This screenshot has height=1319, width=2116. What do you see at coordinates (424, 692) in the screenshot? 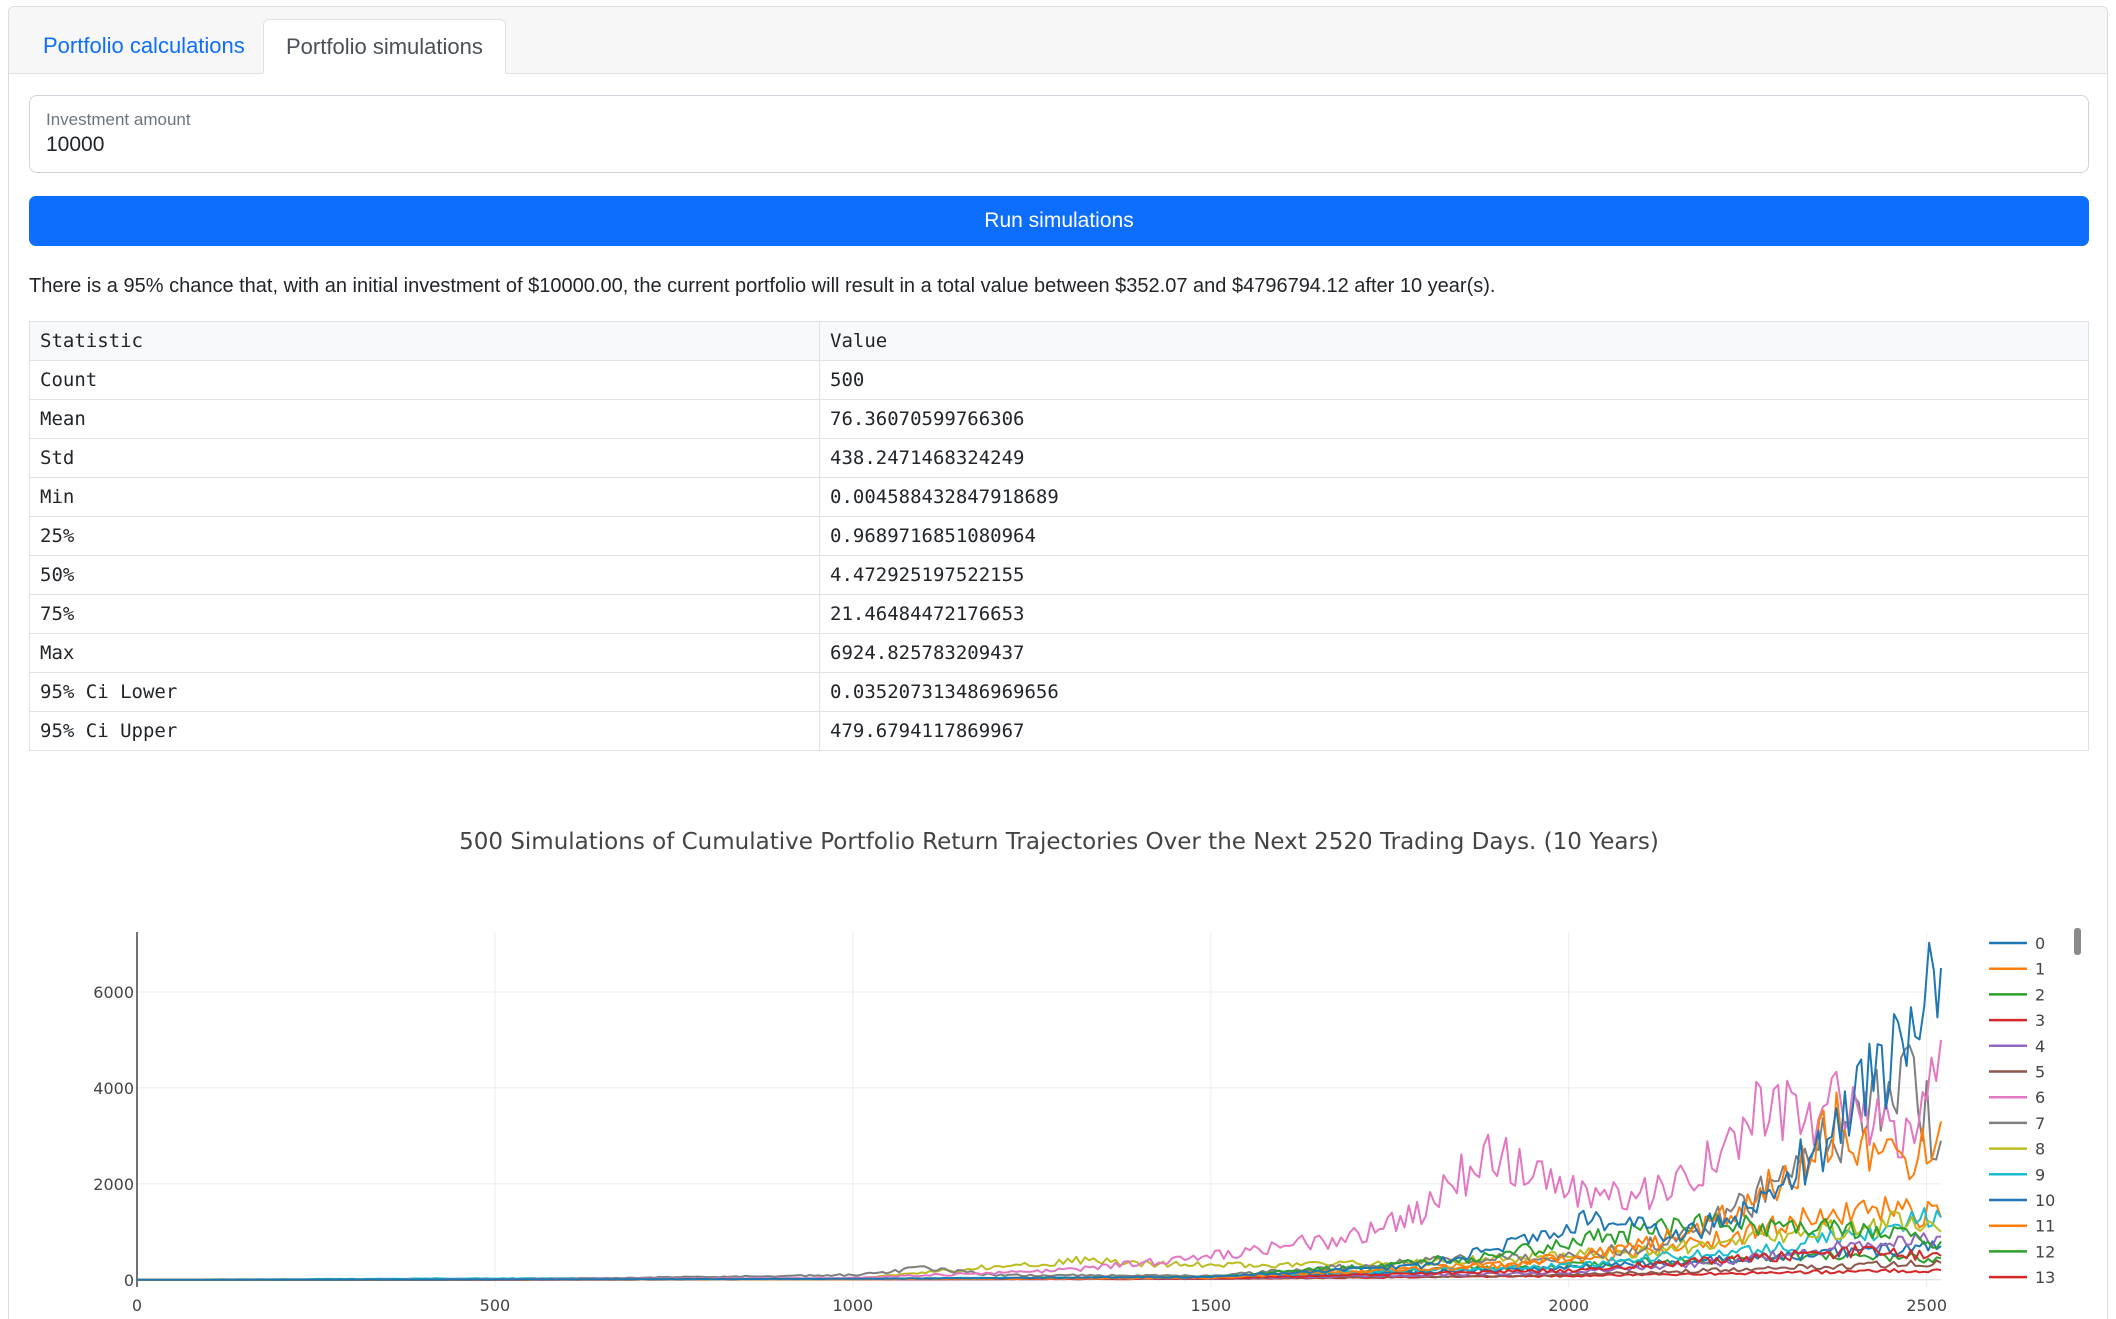
I see `stat-name: 95% Ci Lower` at bounding box center [424, 692].